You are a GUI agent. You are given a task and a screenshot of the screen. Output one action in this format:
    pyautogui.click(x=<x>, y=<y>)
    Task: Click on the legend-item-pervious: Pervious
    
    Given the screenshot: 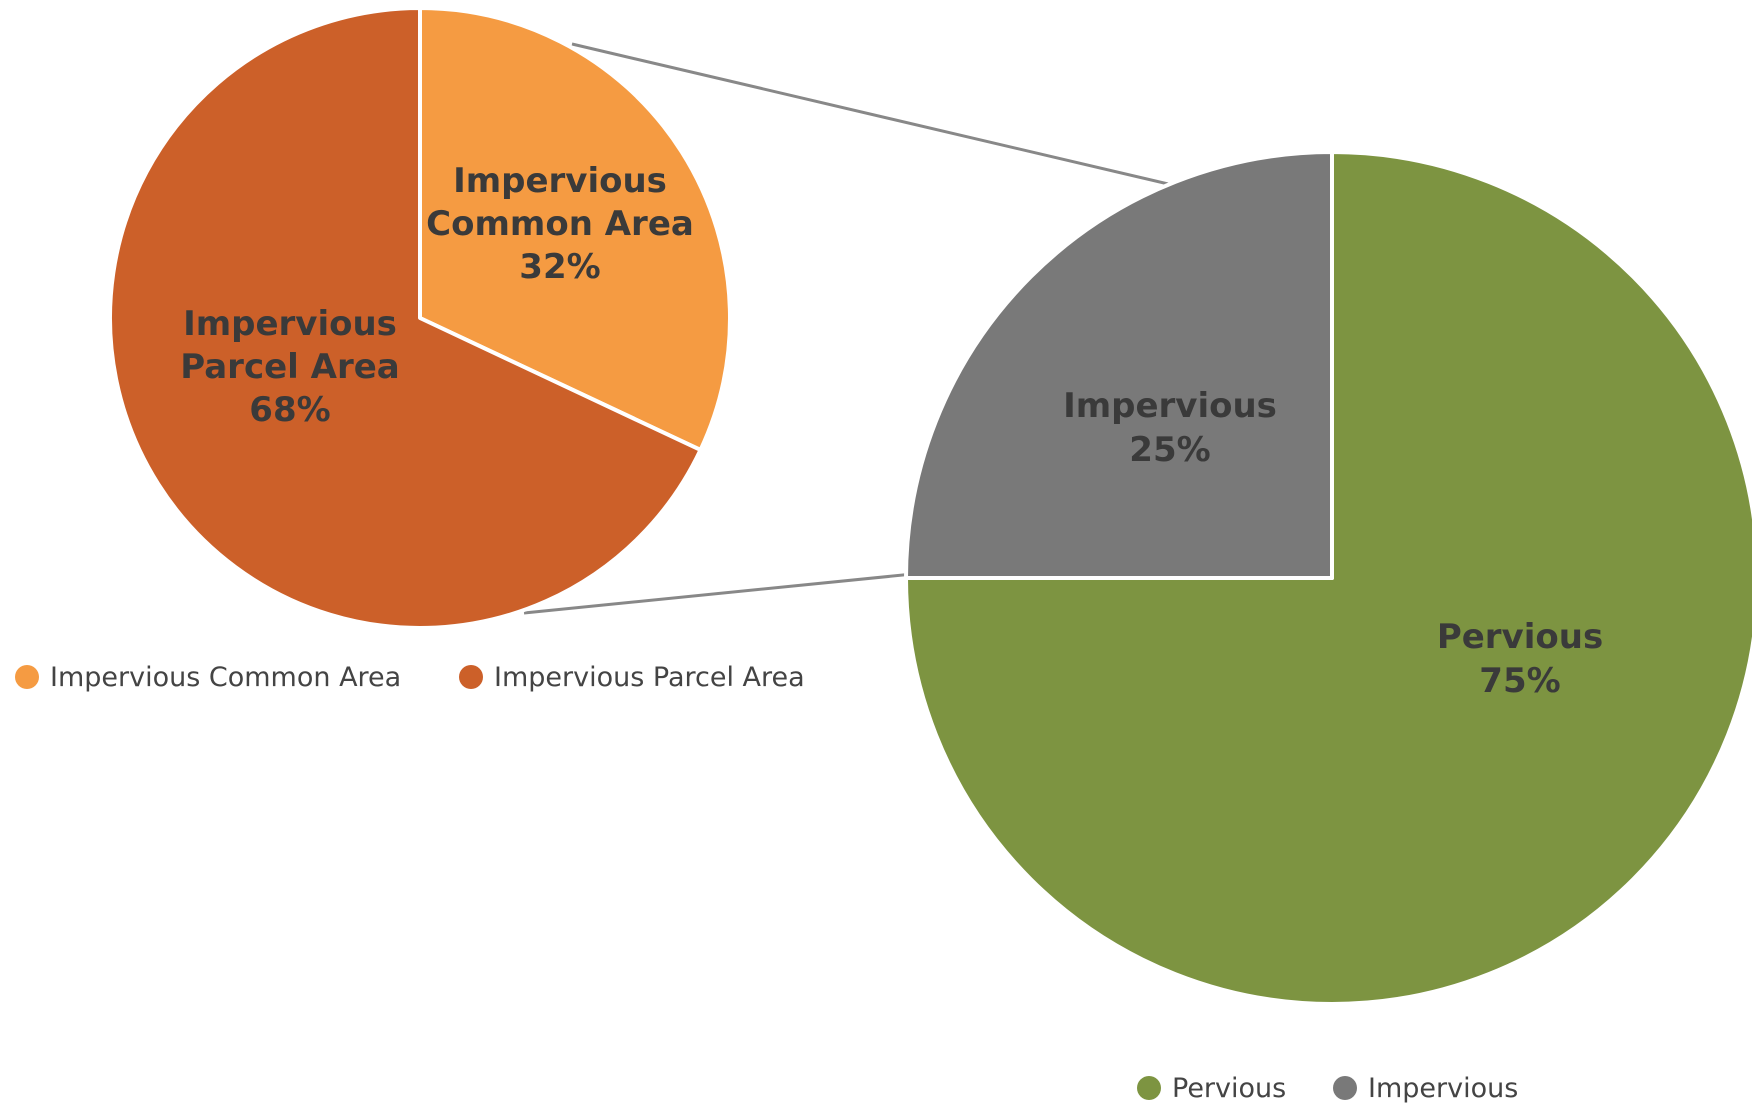 What is the action you would take?
    pyautogui.click(x=1211, y=1088)
    